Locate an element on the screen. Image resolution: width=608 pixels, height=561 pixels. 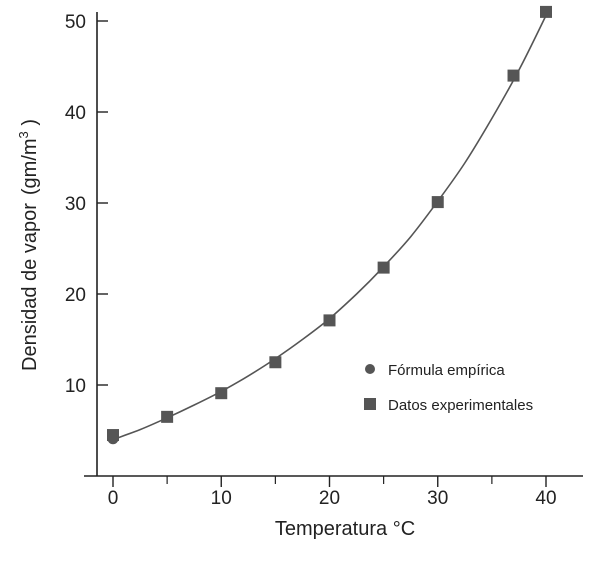
x-tick-label-20: 20 is located at coordinates (329, 498).